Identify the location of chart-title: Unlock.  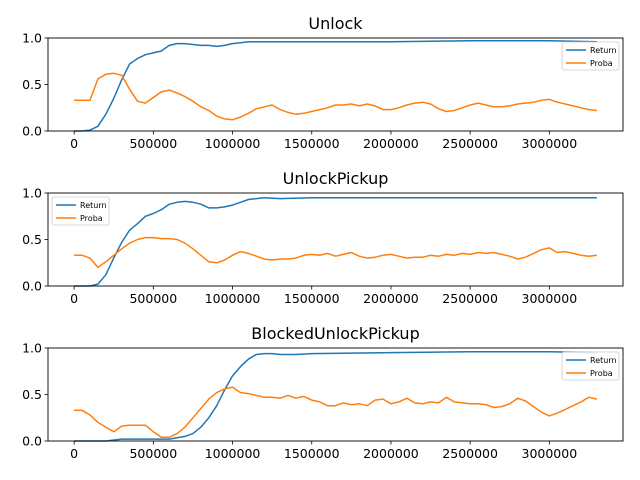
(335, 23).